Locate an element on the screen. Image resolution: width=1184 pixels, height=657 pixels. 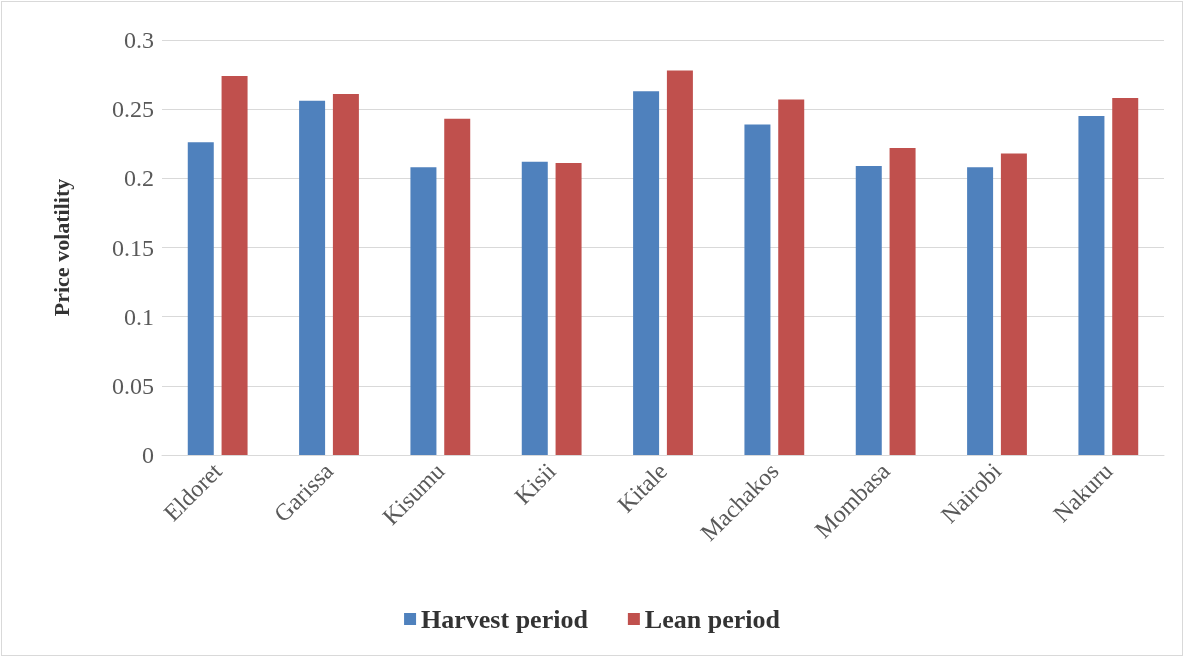
y-tick-label: 0.05 is located at coordinates (133, 385).